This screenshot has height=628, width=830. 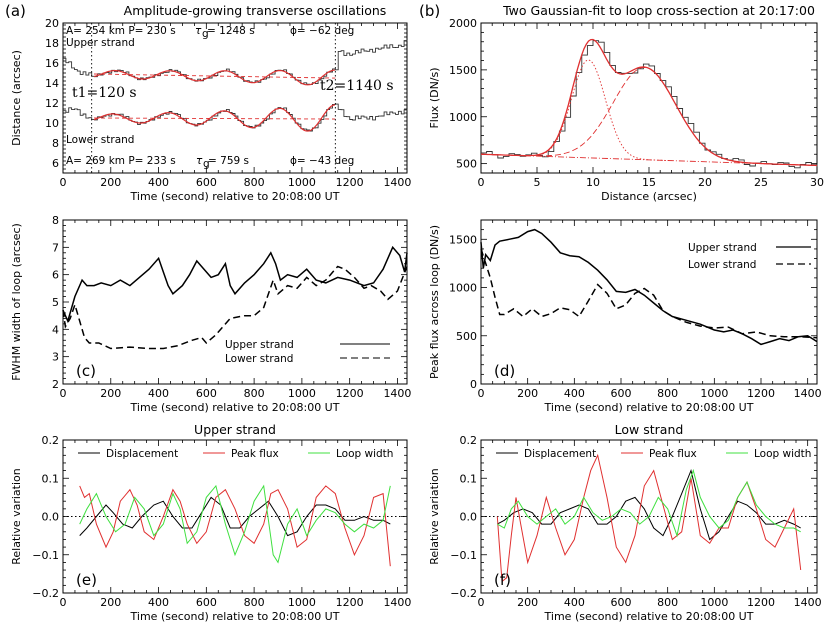 What do you see at coordinates (52, 63) in the screenshot?
I see `y-tick-label: 16` at bounding box center [52, 63].